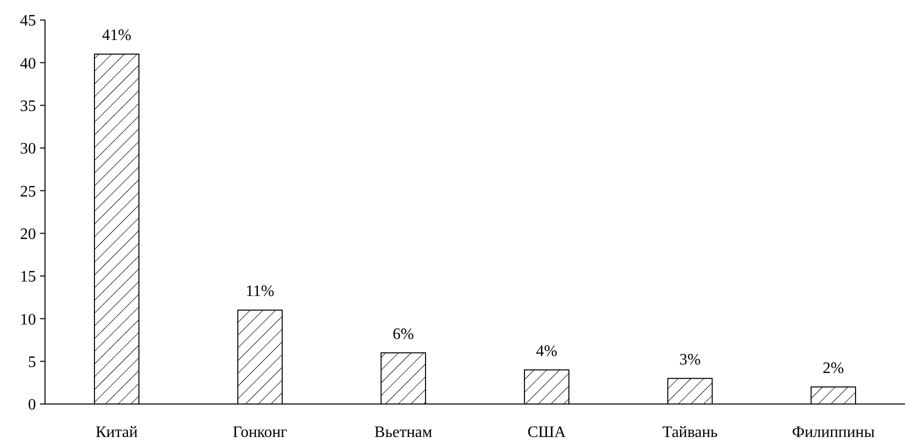 The image size is (916, 446). Describe the element at coordinates (117, 35) in the screenshot. I see `data-label: 41%` at that location.